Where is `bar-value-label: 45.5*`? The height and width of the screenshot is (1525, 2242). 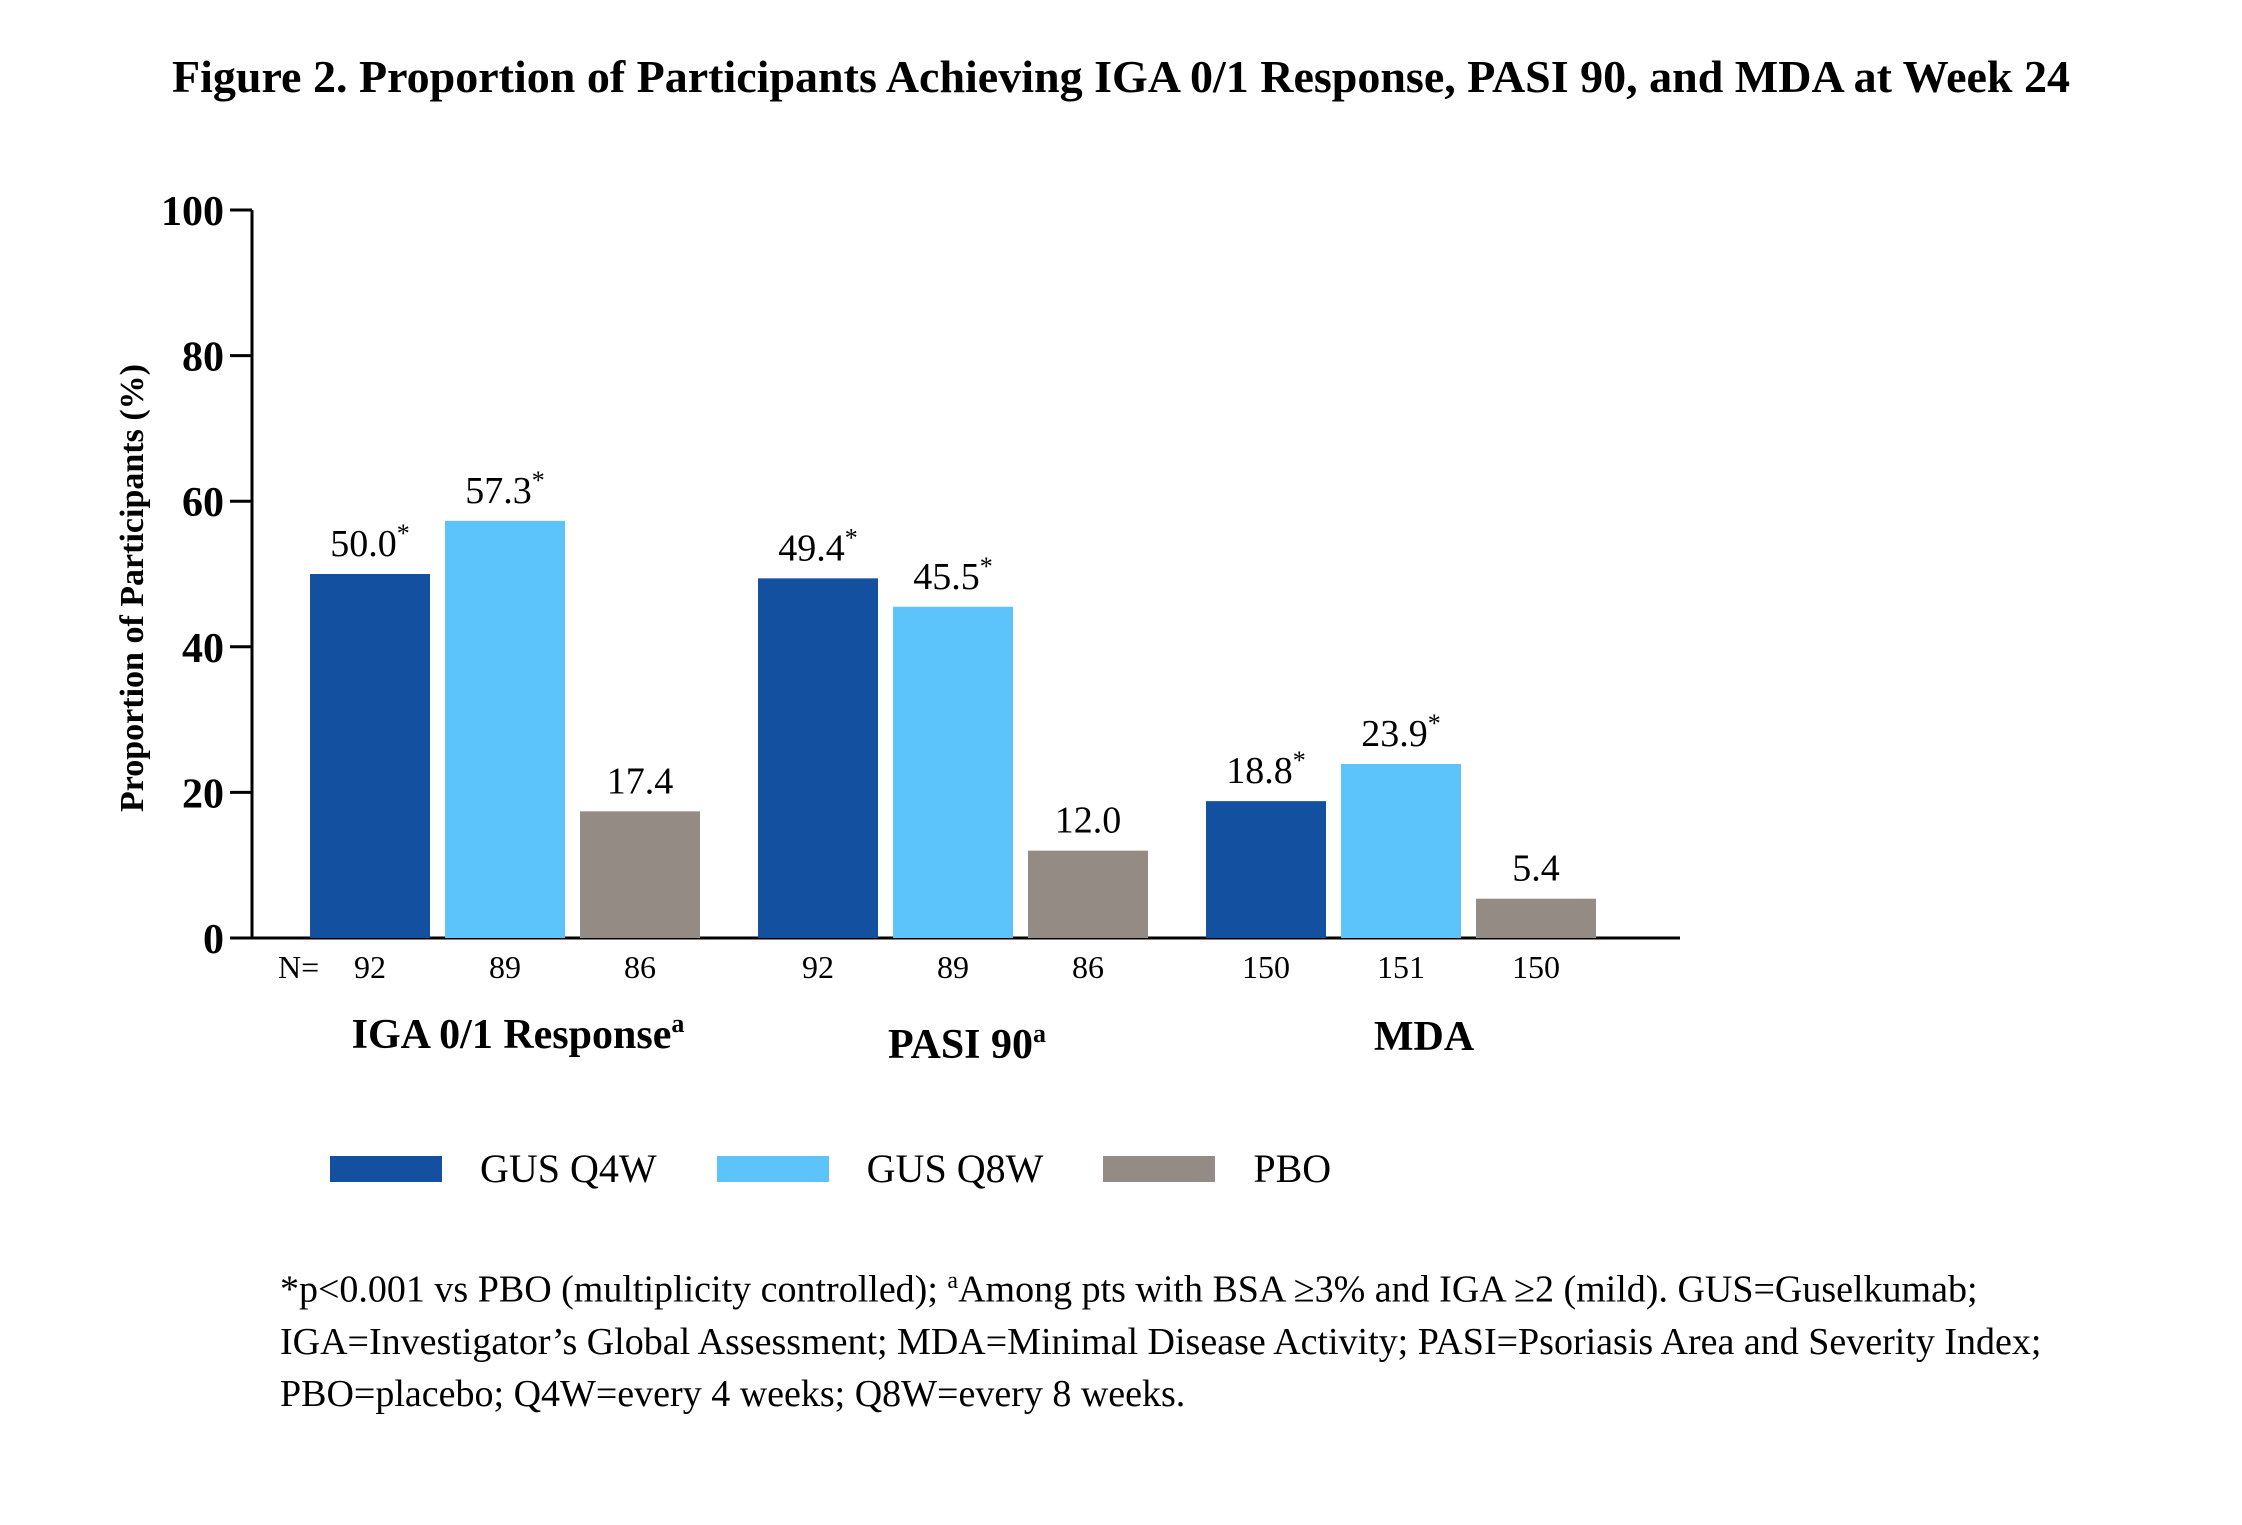
bar-value-label: 45.5* is located at coordinates (953, 575).